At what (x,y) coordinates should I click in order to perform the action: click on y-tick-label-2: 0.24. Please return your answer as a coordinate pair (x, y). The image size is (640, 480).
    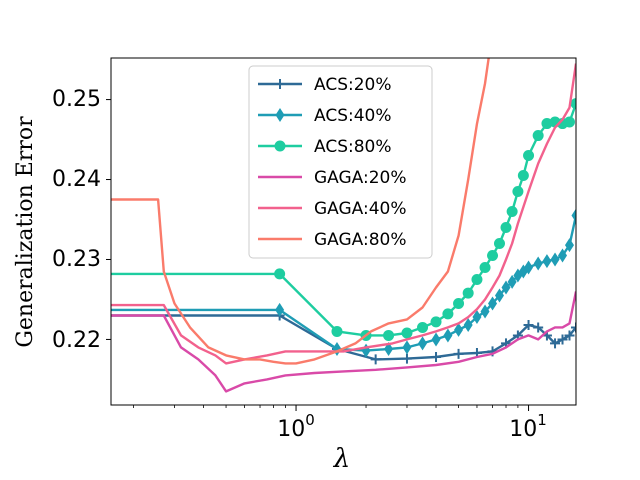
    Looking at the image, I should click on (76, 179).